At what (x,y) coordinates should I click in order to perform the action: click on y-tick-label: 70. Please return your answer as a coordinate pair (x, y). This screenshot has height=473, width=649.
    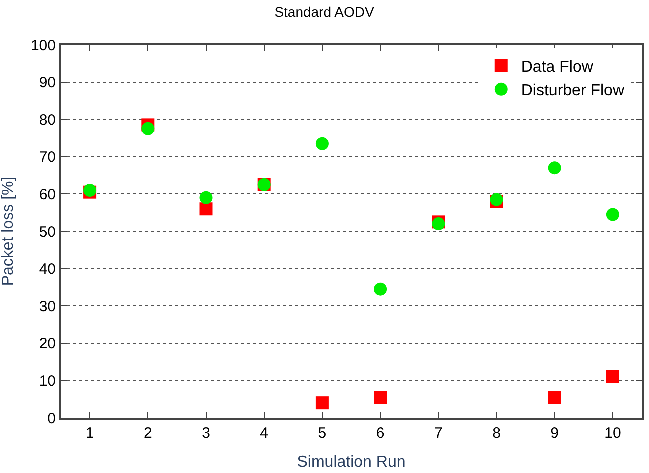
    Looking at the image, I should click on (47, 157).